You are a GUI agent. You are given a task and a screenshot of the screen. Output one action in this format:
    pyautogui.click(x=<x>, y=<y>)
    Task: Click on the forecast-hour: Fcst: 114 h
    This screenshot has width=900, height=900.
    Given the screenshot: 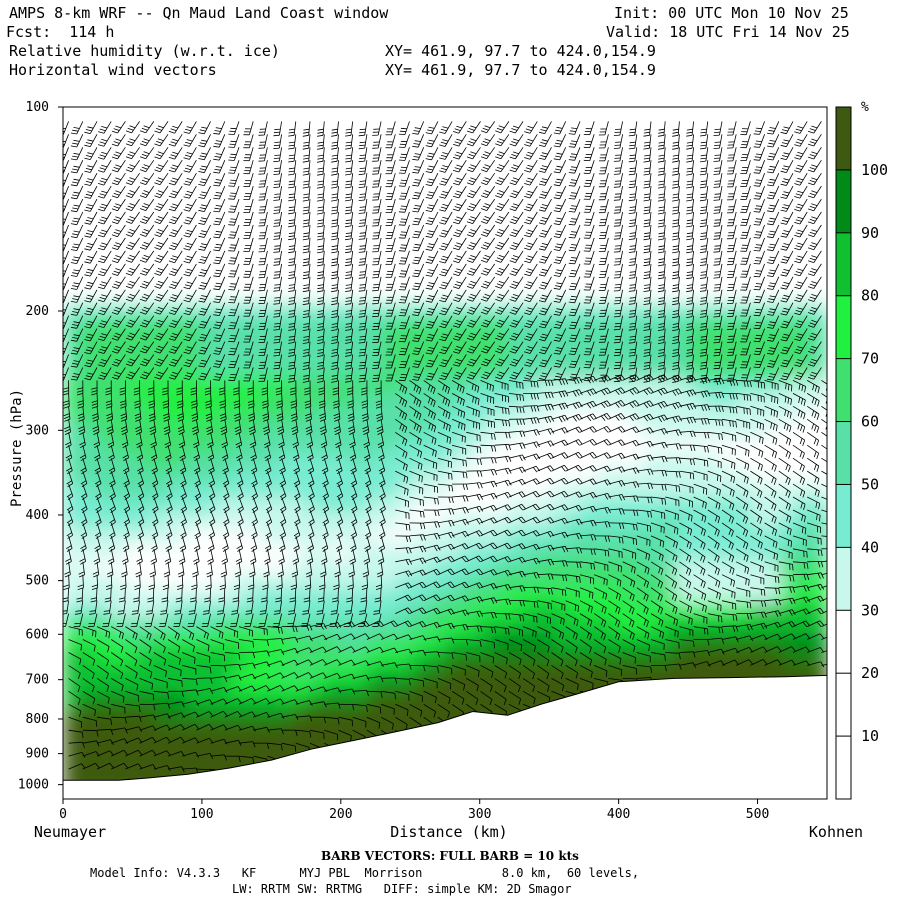 What is the action you would take?
    pyautogui.click(x=60, y=32)
    